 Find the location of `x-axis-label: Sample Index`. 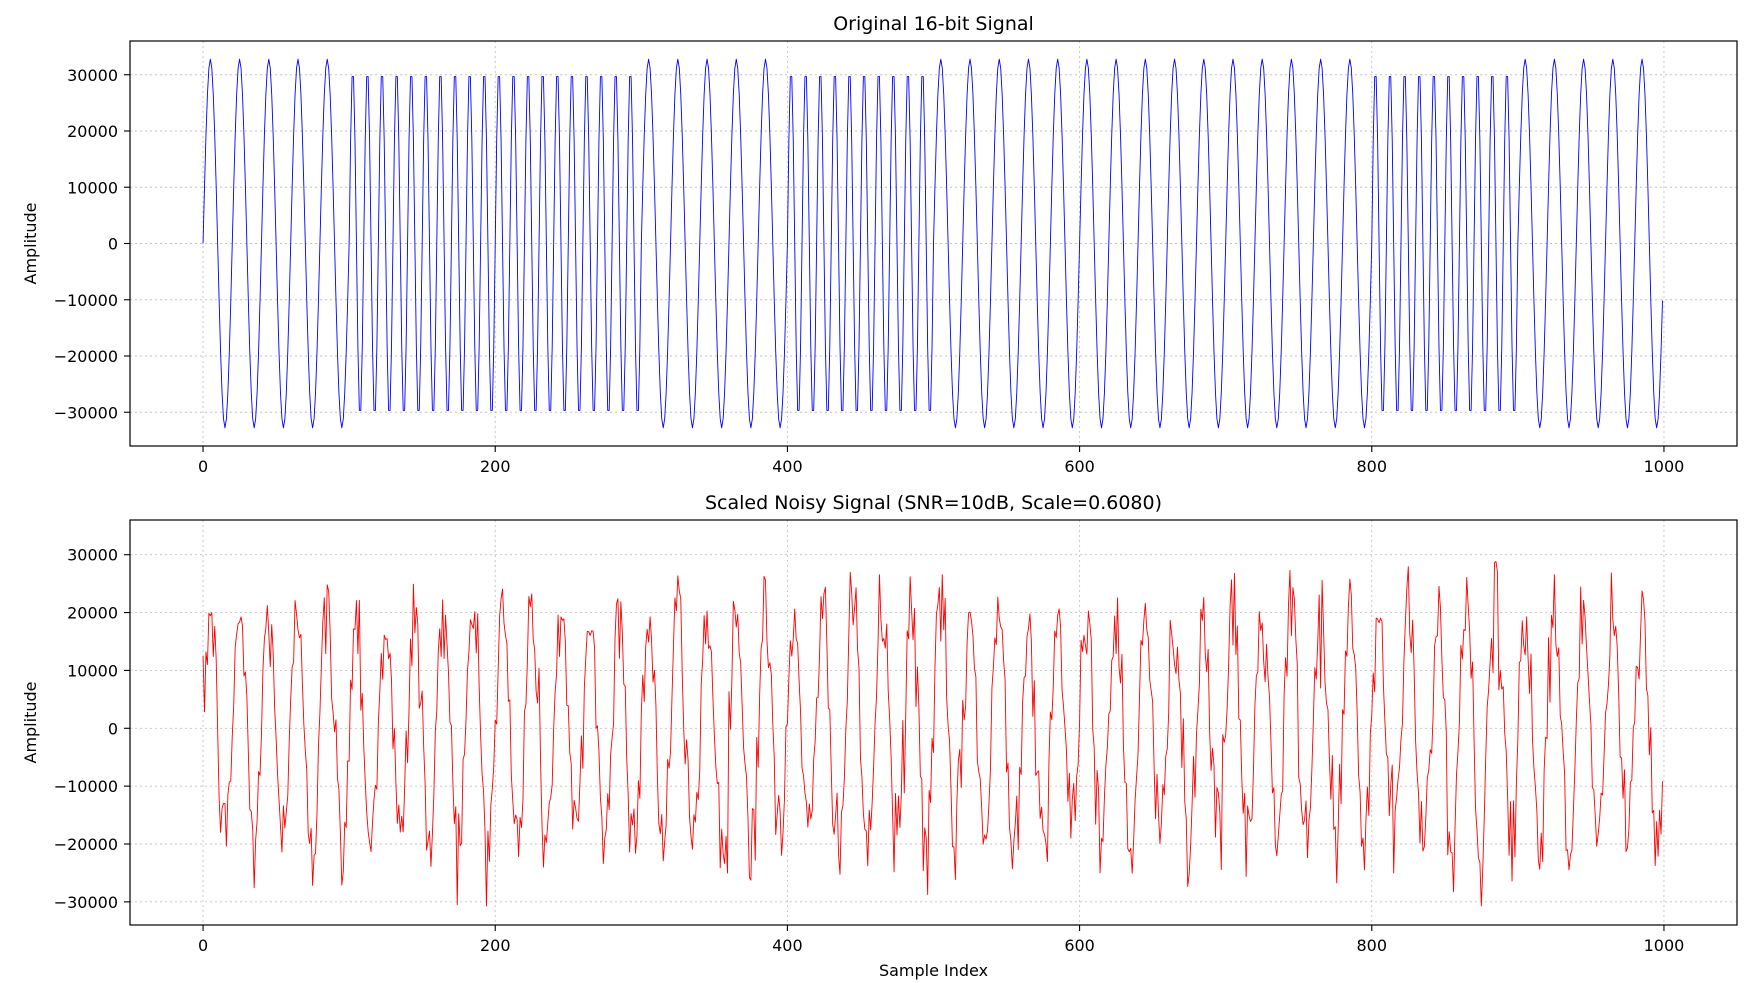

x-axis-label: Sample Index is located at coordinates (933, 970).